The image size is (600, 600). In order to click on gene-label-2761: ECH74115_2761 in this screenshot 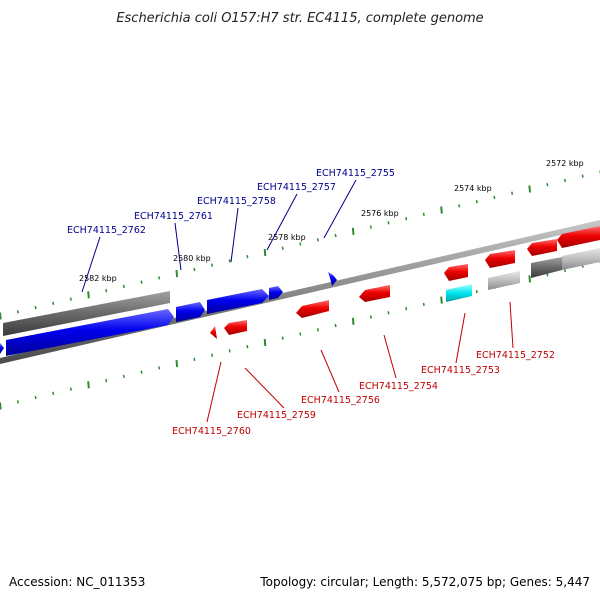, I will do `click(173, 216)`.